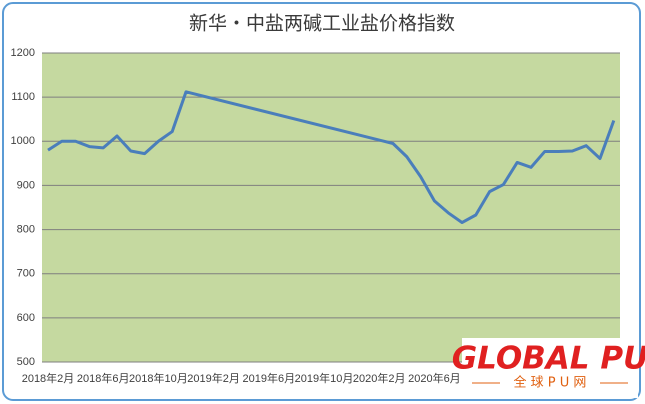  Describe the element at coordinates (26, 185) in the screenshot. I see `y-tick-label: 900` at that location.